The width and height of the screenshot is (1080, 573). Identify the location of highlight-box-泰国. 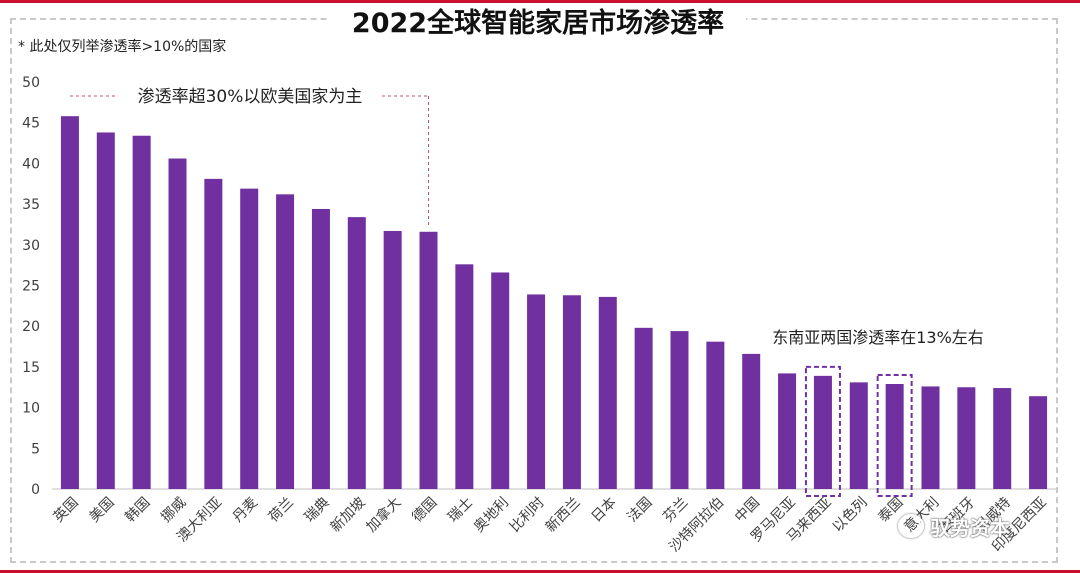
(894, 435).